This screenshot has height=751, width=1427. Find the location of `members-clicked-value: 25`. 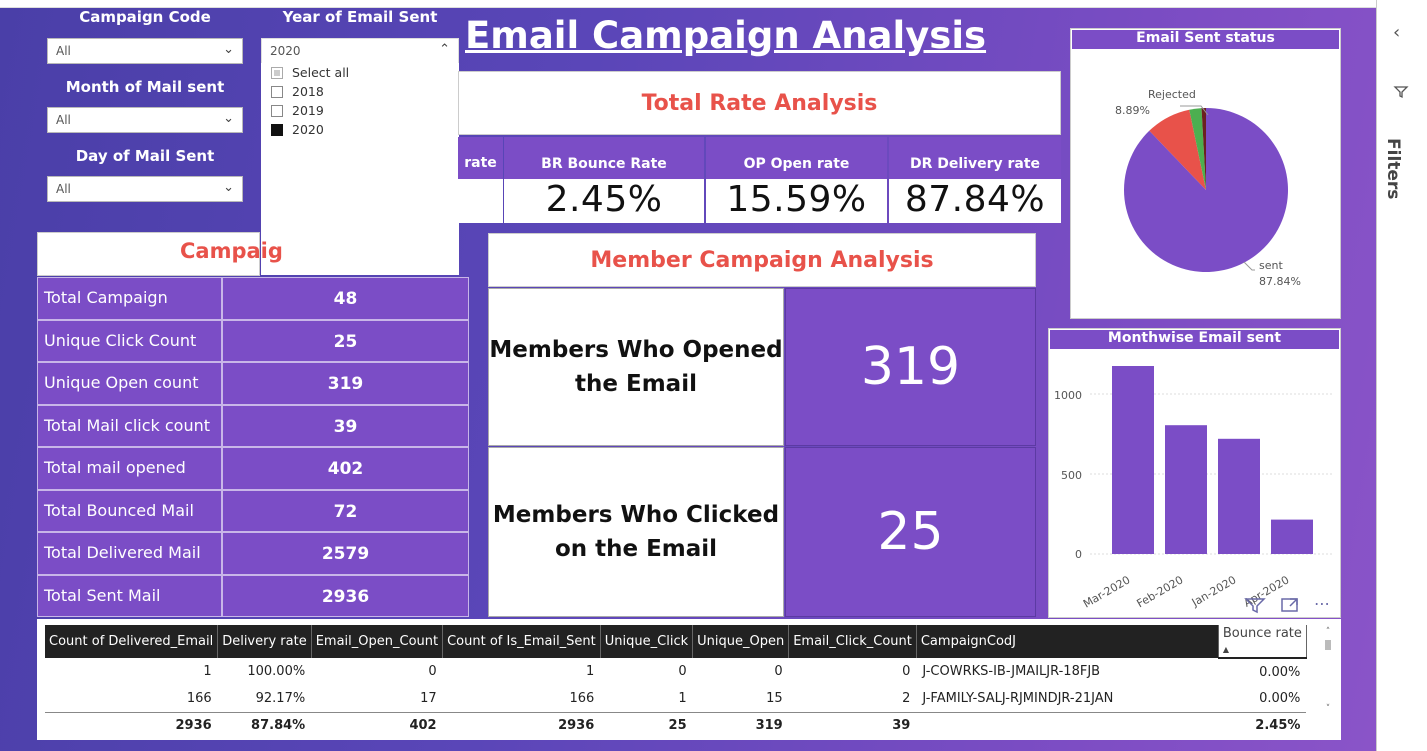

members-clicked-value: 25 is located at coordinates (910, 532).